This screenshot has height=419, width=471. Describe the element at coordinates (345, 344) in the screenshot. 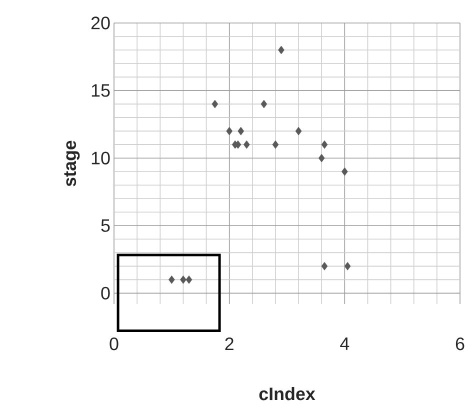

I see `x-tick-label: 4` at that location.